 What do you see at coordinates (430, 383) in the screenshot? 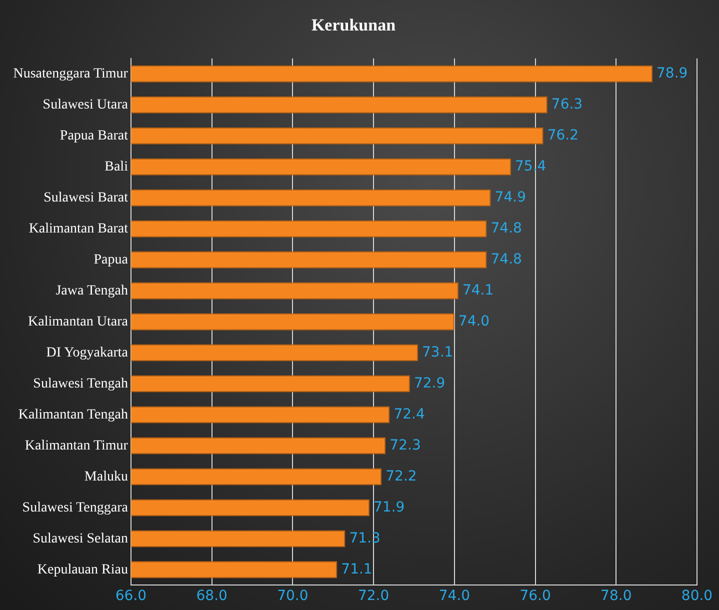
I see `data-label: 72.9` at bounding box center [430, 383].